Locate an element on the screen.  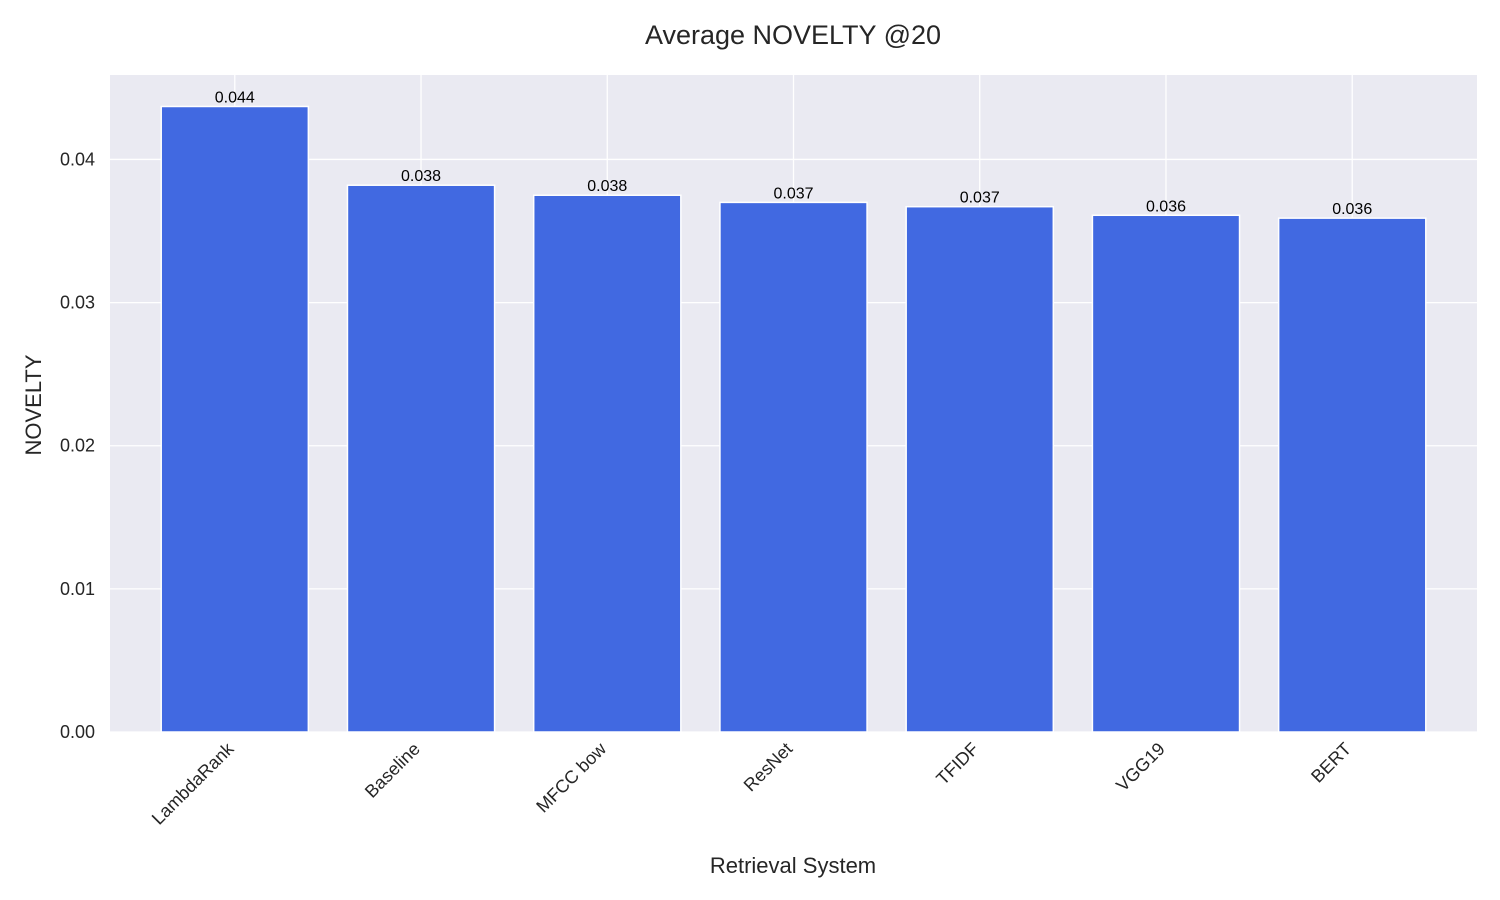
bar-value-label: 0.044 is located at coordinates (235, 97).